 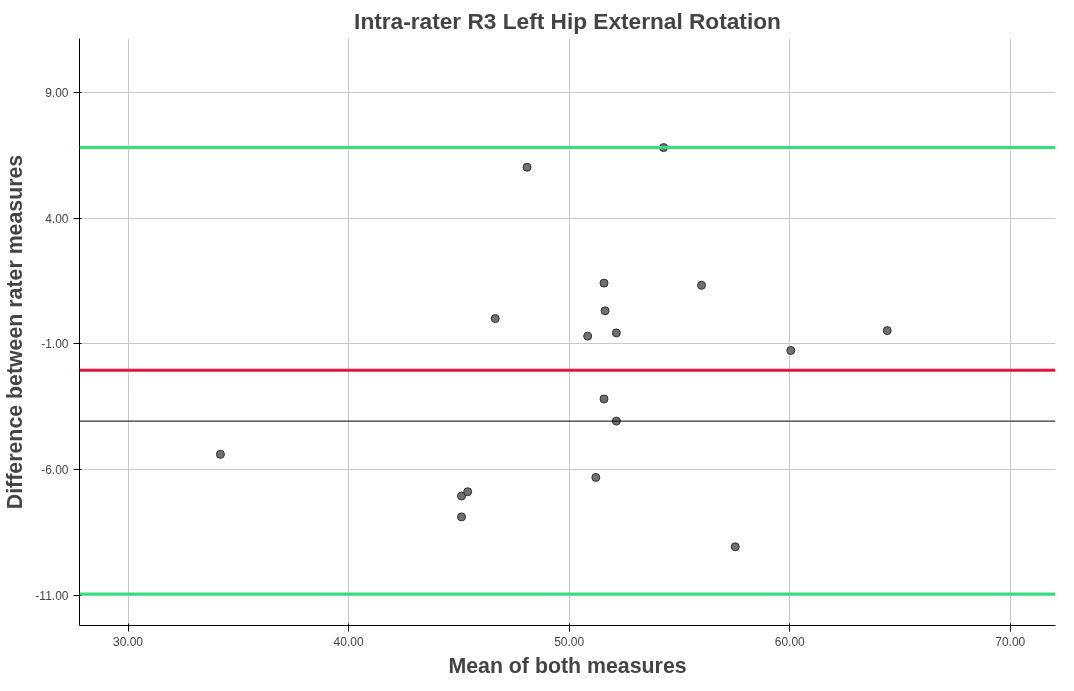 What do you see at coordinates (348, 641) in the screenshot?
I see `x-tick-label: 40.00` at bounding box center [348, 641].